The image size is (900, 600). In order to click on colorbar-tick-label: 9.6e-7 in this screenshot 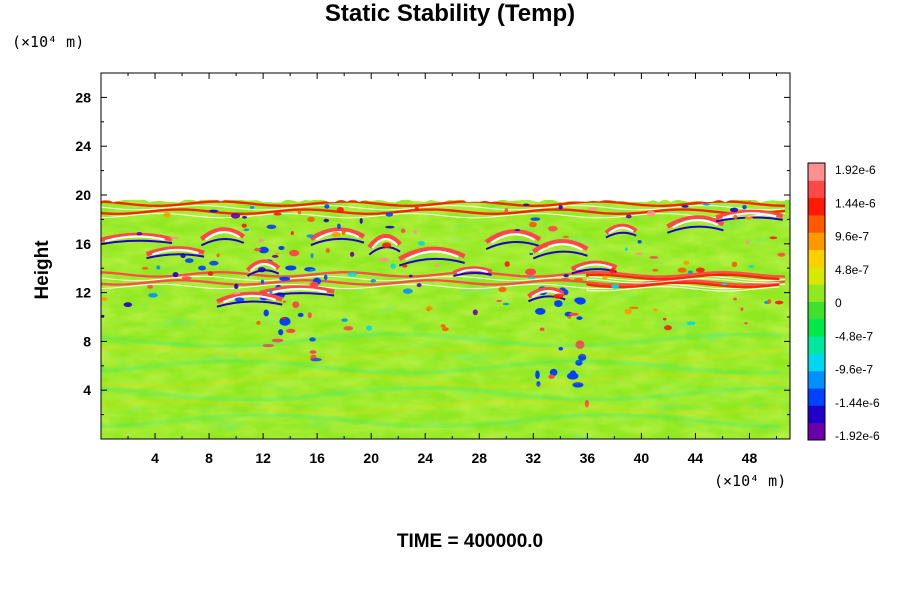, I will do `click(852, 237)`.